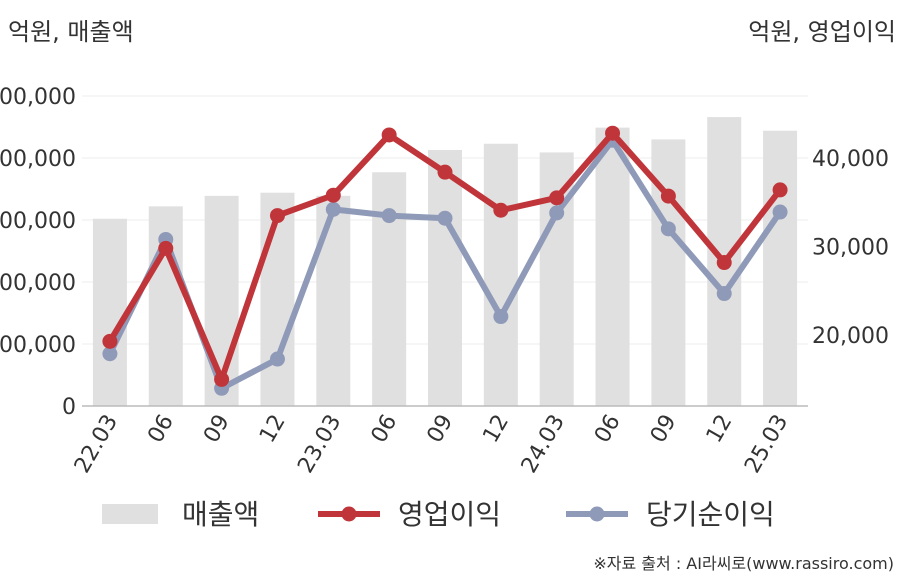  Describe the element at coordinates (96, 444) in the screenshot. I see `x-tick-label: 22.03` at that location.